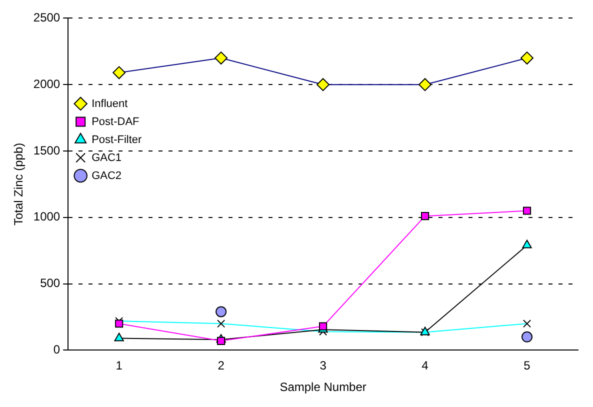 This screenshot has width=593, height=407. Describe the element at coordinates (19, 184) in the screenshot. I see `y-axis-title: Total Zinc (ppb)` at that location.